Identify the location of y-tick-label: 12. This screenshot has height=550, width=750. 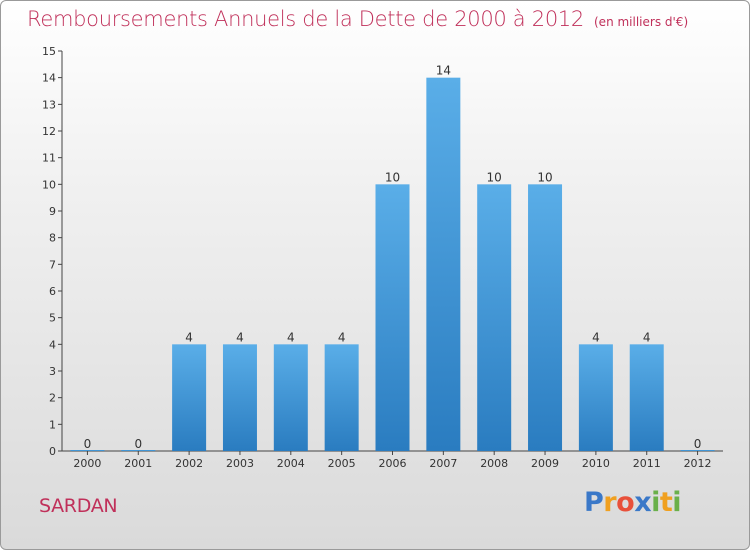
(49, 131).